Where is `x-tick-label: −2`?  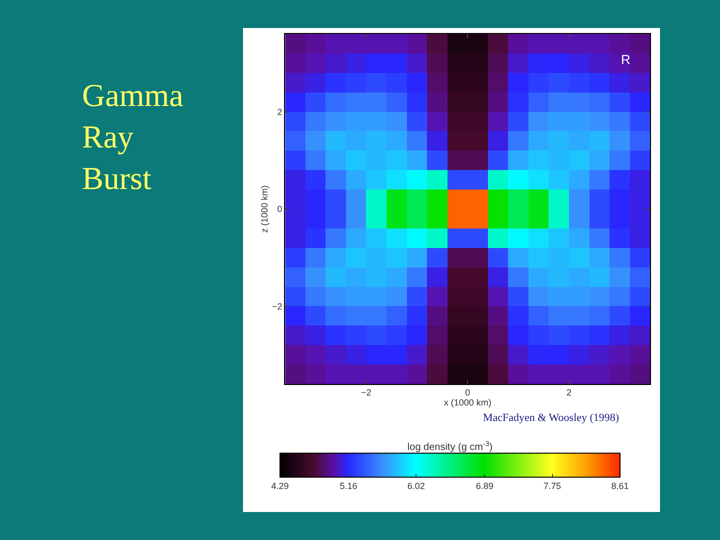 x-tick-label: −2 is located at coordinates (366, 393).